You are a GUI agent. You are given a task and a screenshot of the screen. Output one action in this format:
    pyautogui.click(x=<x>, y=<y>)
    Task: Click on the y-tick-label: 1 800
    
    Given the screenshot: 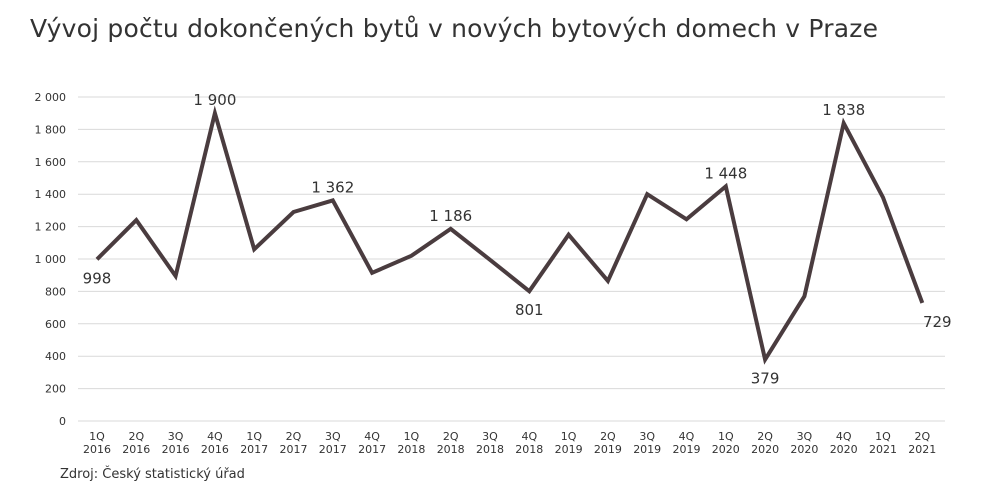 What is the action you would take?
    pyautogui.click(x=51, y=129)
    